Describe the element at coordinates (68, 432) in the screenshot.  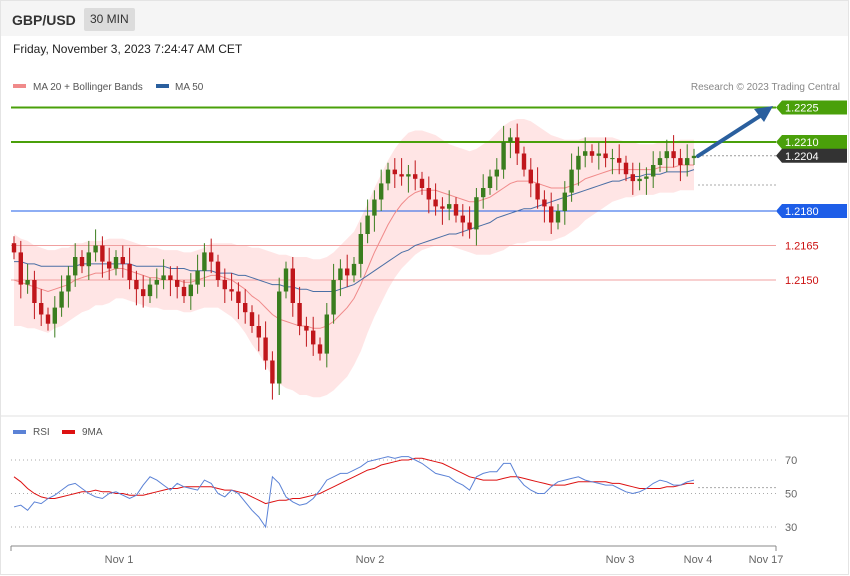
I see `ma9-legend-swatch` at that location.